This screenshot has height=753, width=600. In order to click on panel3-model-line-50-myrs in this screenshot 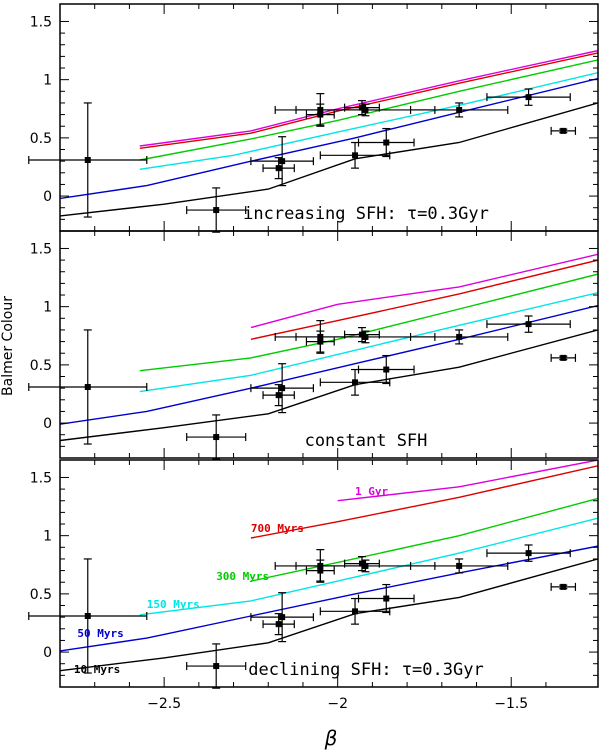, I will do `click(329, 598)`.